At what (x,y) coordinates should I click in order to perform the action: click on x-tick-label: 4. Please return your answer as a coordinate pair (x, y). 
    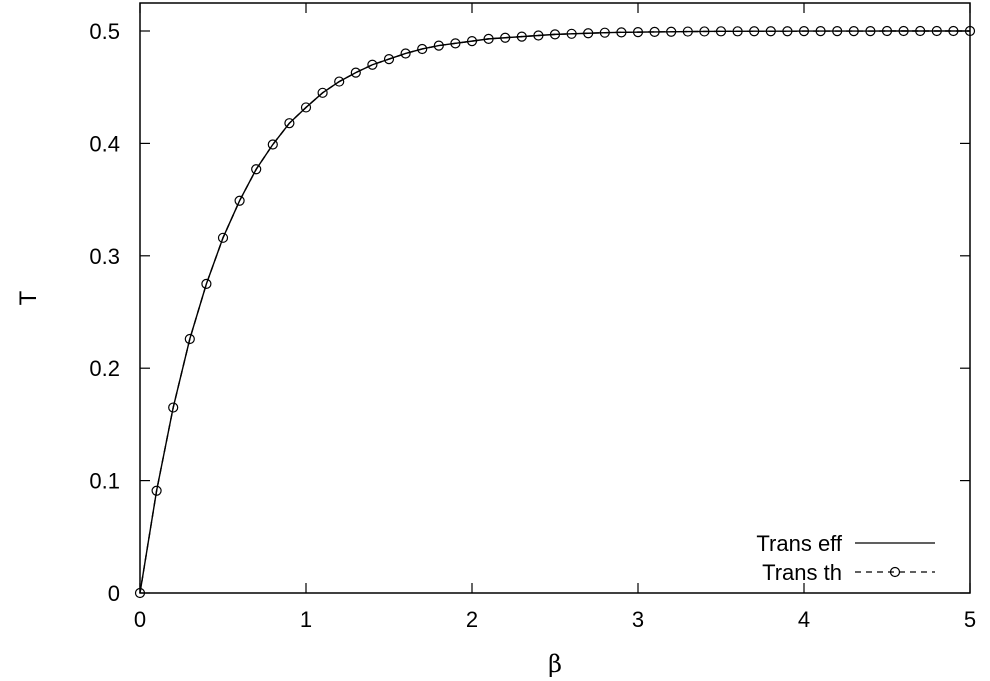
    Looking at the image, I should click on (804, 619).